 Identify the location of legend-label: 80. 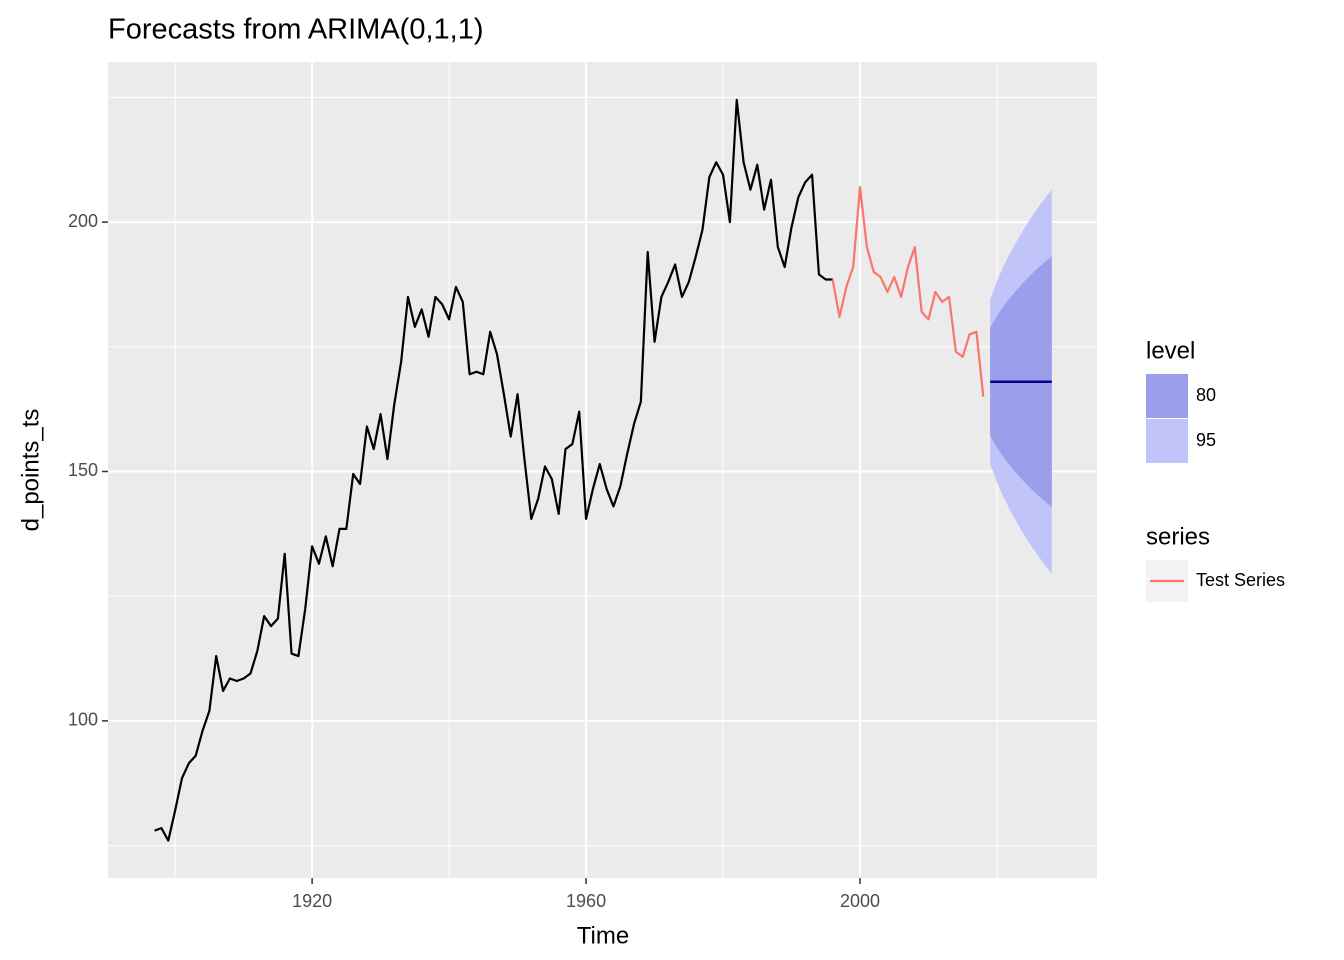
(1206, 395).